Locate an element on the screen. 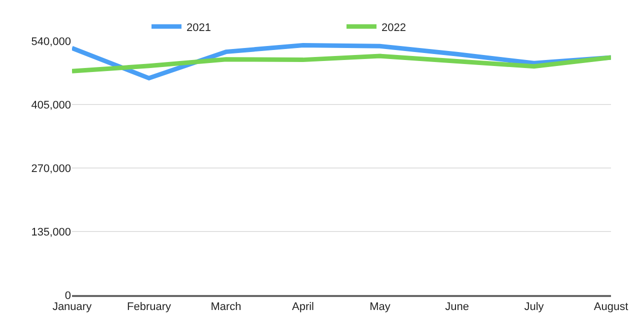  x-tick-label: June is located at coordinates (457, 306).